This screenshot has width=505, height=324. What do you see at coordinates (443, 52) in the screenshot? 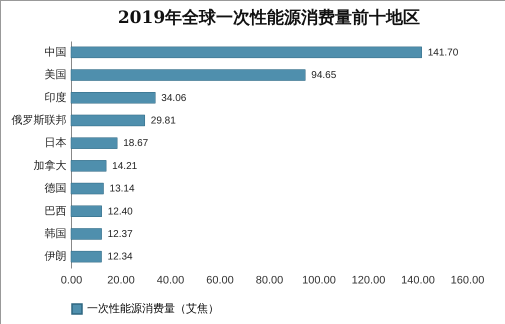
I see `data-label: 141.70` at bounding box center [443, 52].